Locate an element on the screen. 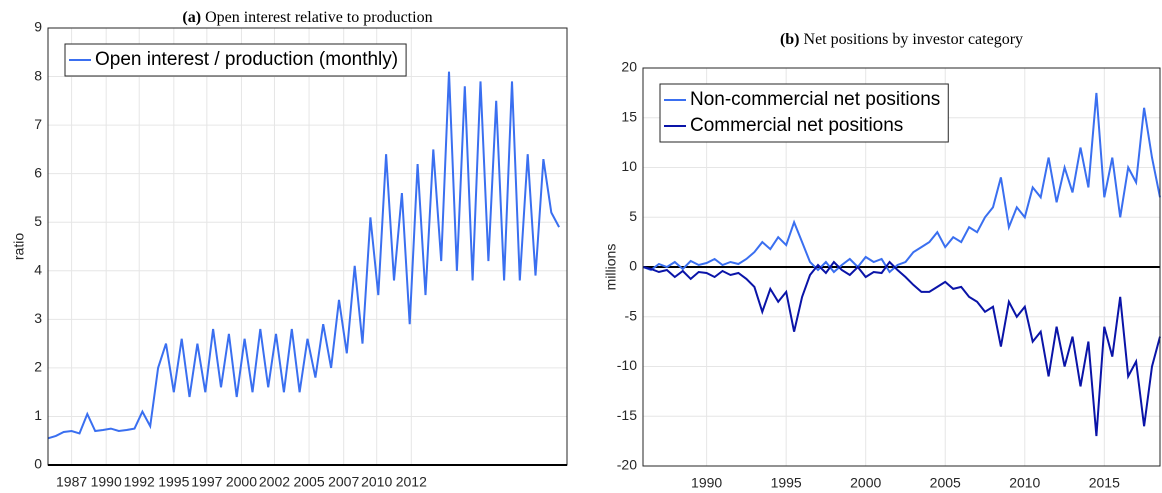 Image resolution: width=1162 pixels, height=493 pixels. panel-label: (b) is located at coordinates (790, 39).